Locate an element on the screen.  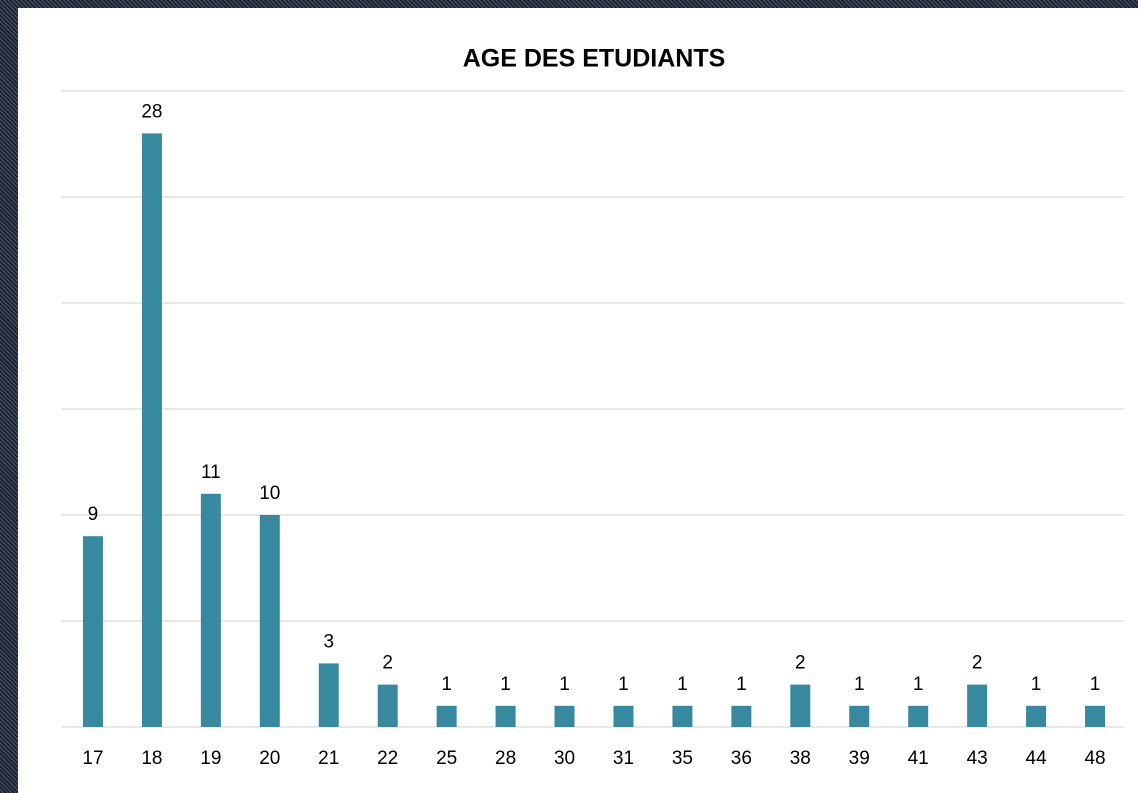
x-tick-label: 17 is located at coordinates (92, 758).